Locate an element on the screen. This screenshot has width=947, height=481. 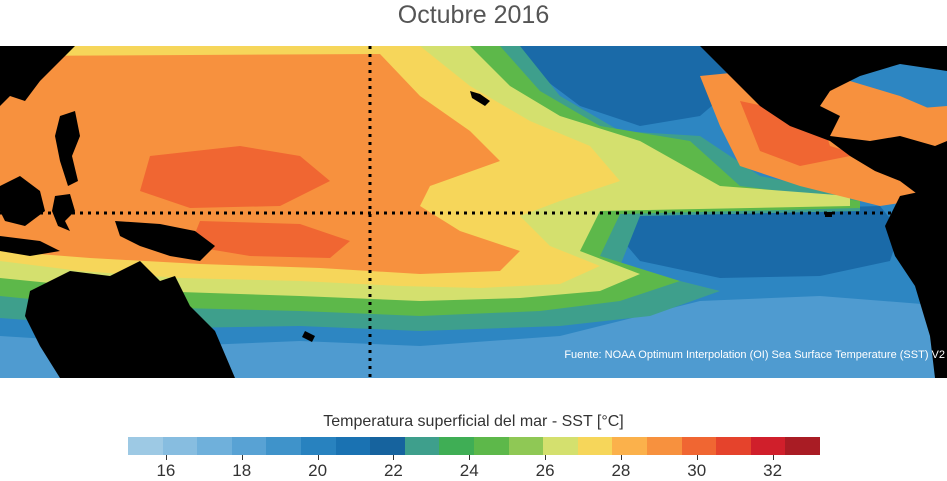
land-south-america is located at coordinates (916, 282).